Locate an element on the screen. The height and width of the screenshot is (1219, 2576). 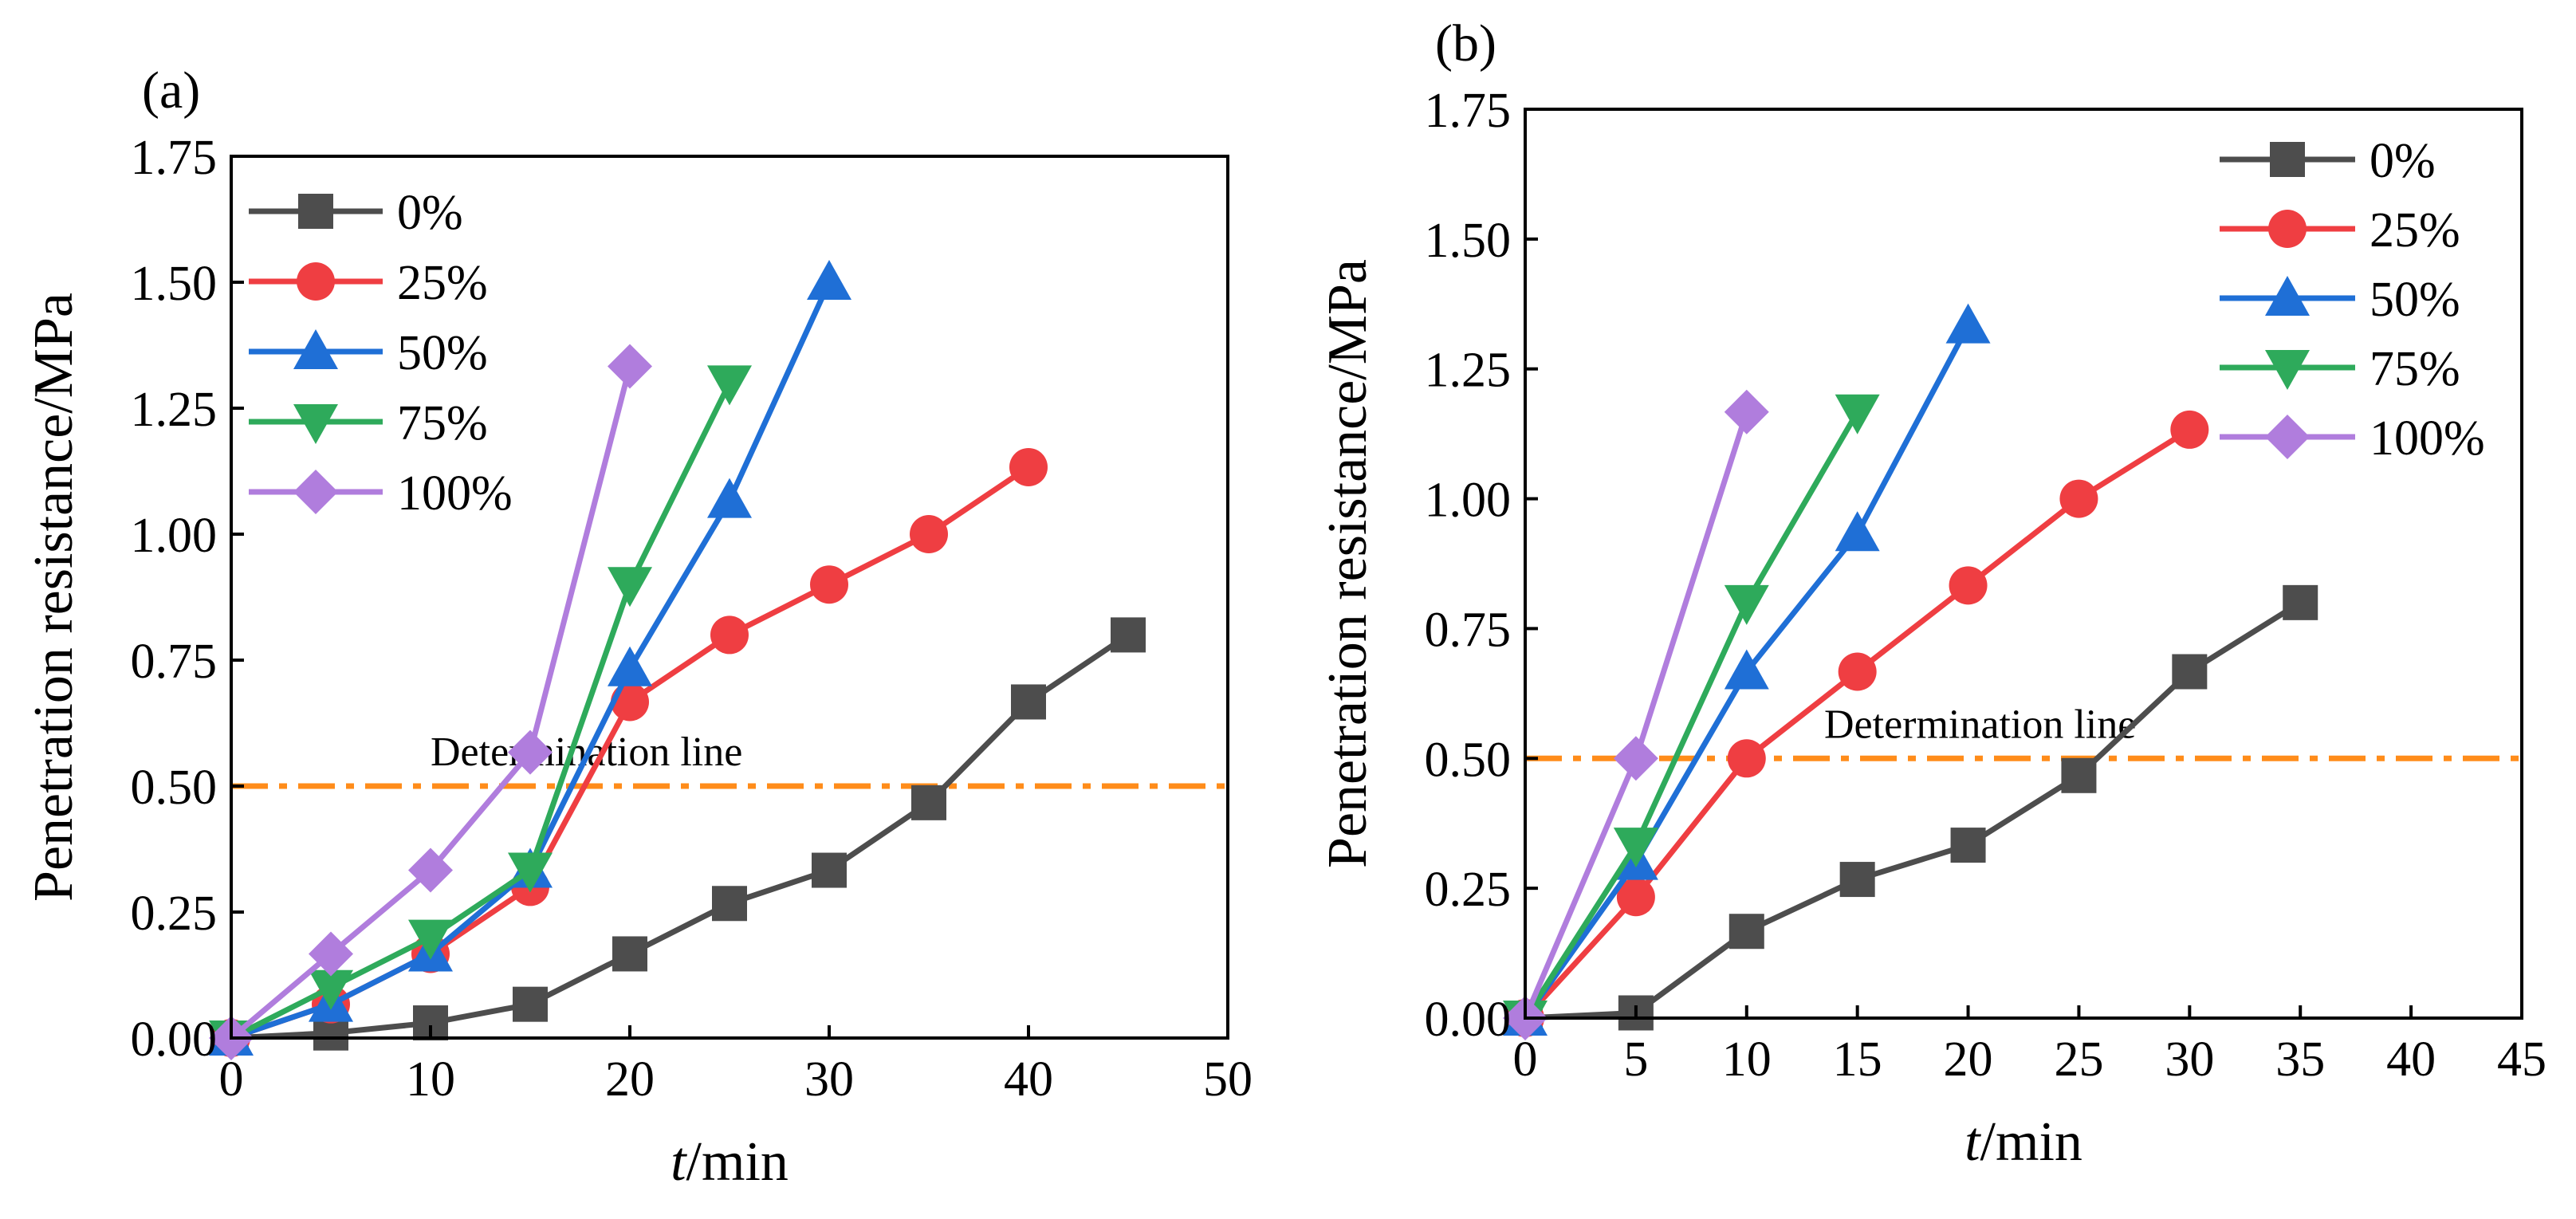
b-legend-marker-50pct is located at coordinates (2288, 296).